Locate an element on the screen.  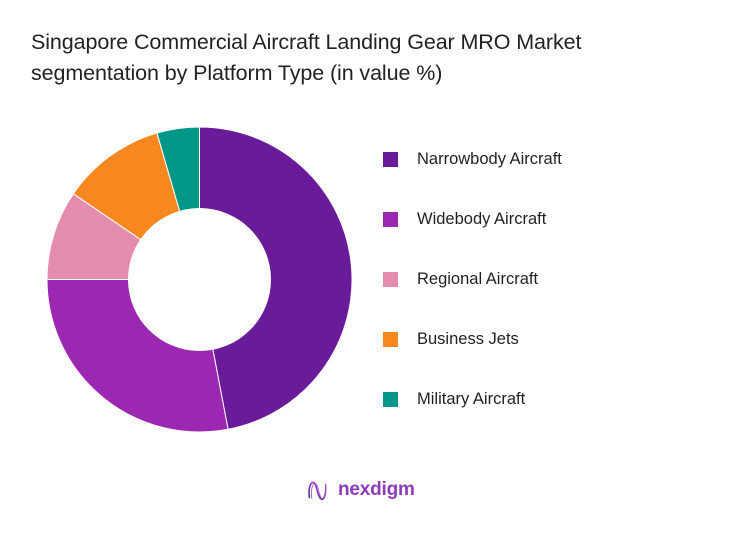
legend-label: Widebody Aircraft is located at coordinates (482, 219).